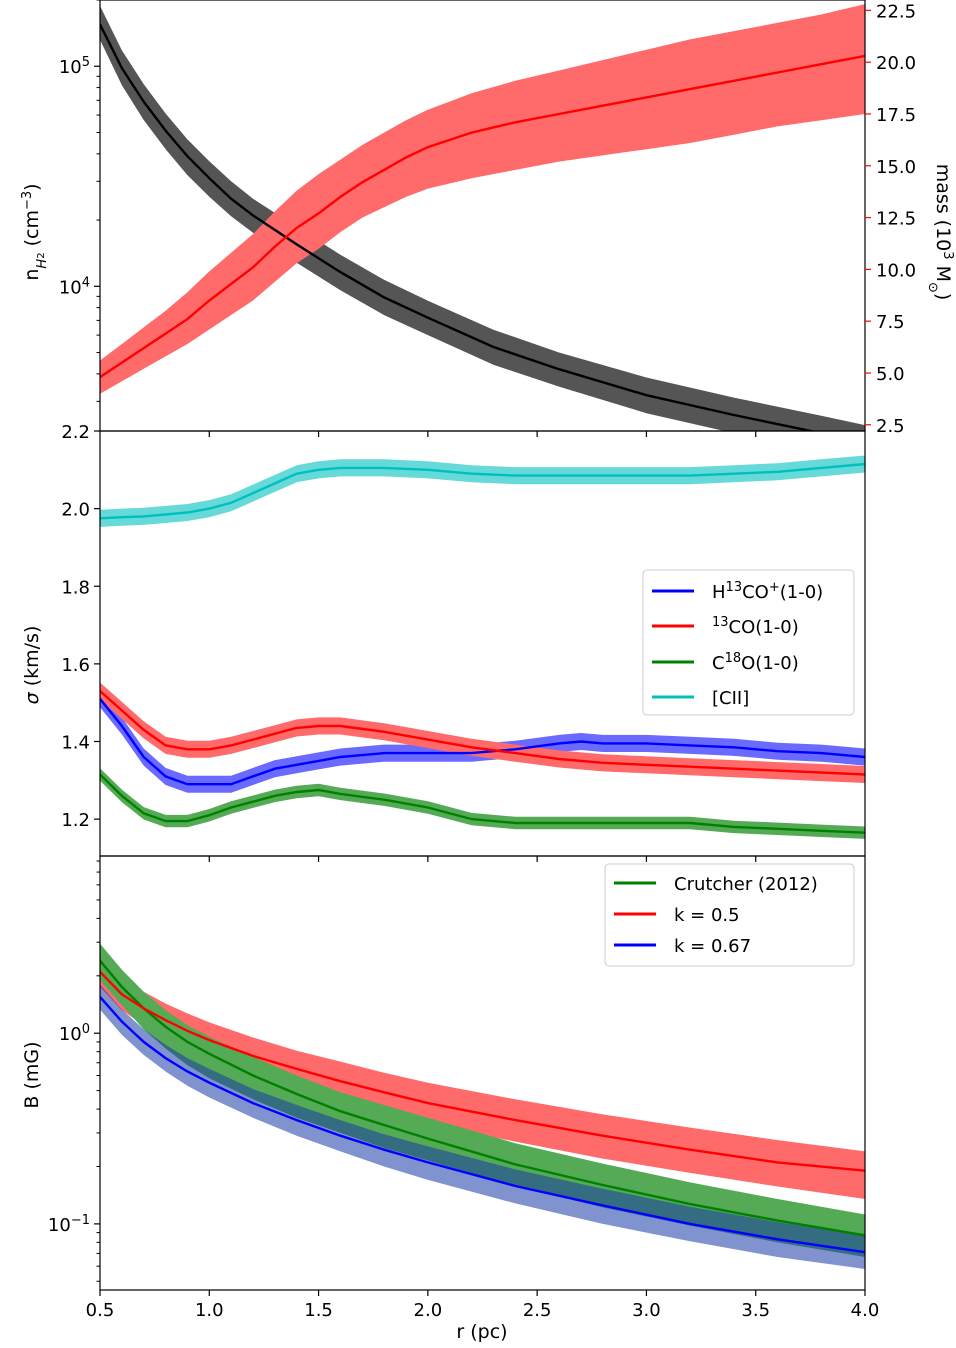 Image resolution: width=956 pixels, height=1348 pixels. I want to click on mass-tick-label: 5.0, so click(890, 374).